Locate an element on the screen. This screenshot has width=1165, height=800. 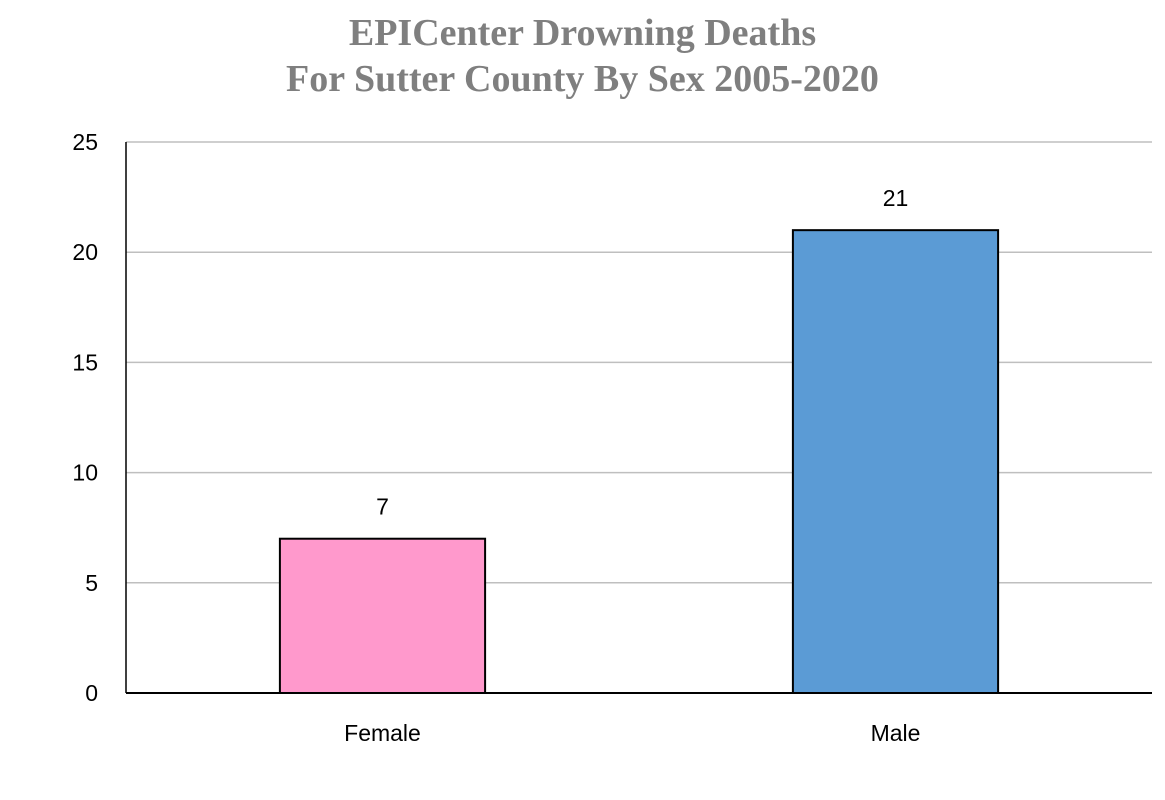
x-tick-label-male: Male is located at coordinates (896, 733).